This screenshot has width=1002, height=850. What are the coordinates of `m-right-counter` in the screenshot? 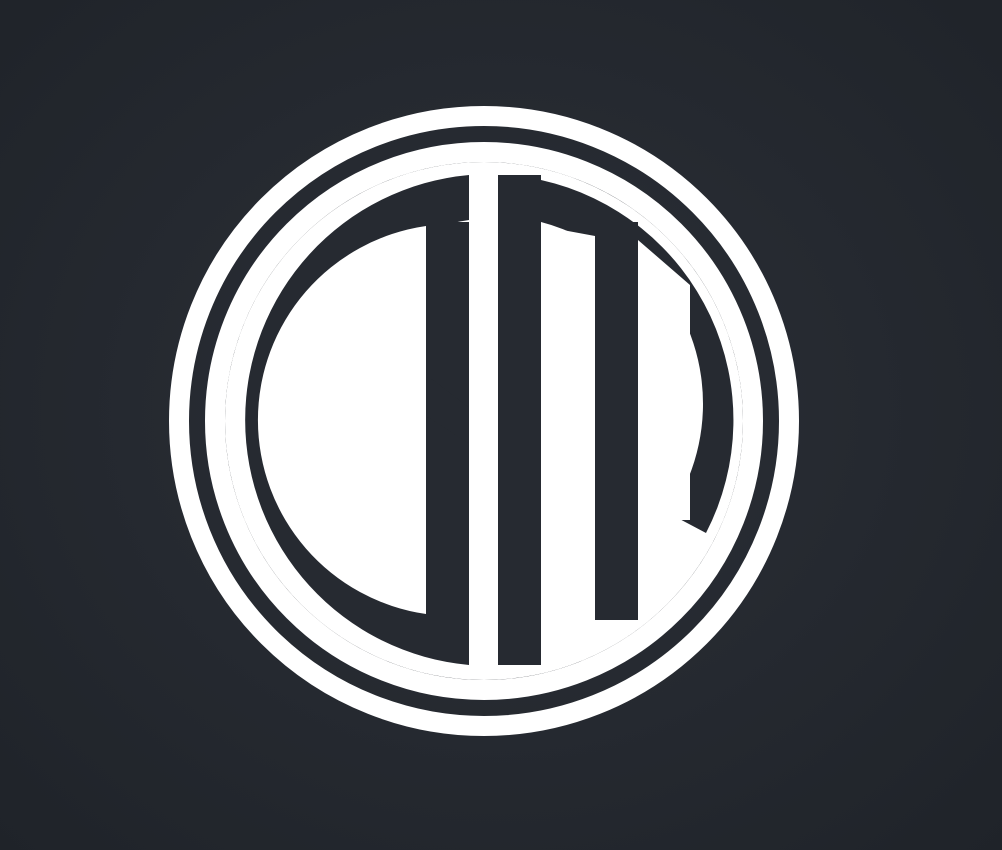 It's located at (670, 387).